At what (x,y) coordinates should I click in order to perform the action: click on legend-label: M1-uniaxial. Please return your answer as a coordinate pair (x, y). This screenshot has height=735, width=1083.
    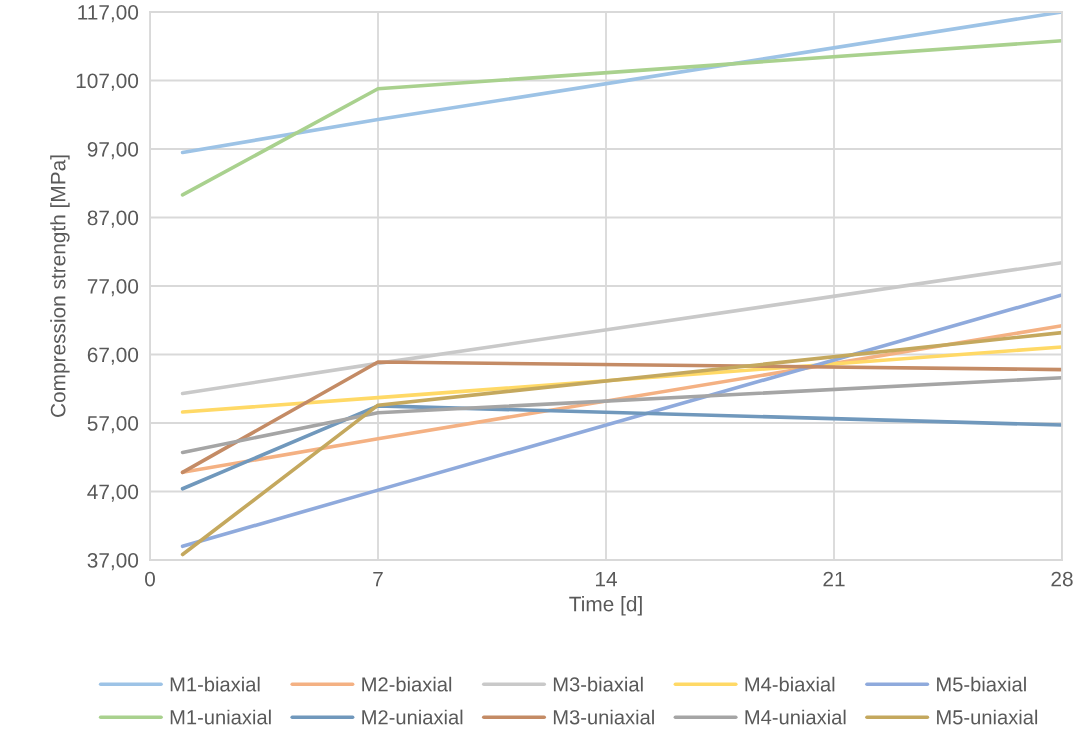
    Looking at the image, I should click on (220, 717).